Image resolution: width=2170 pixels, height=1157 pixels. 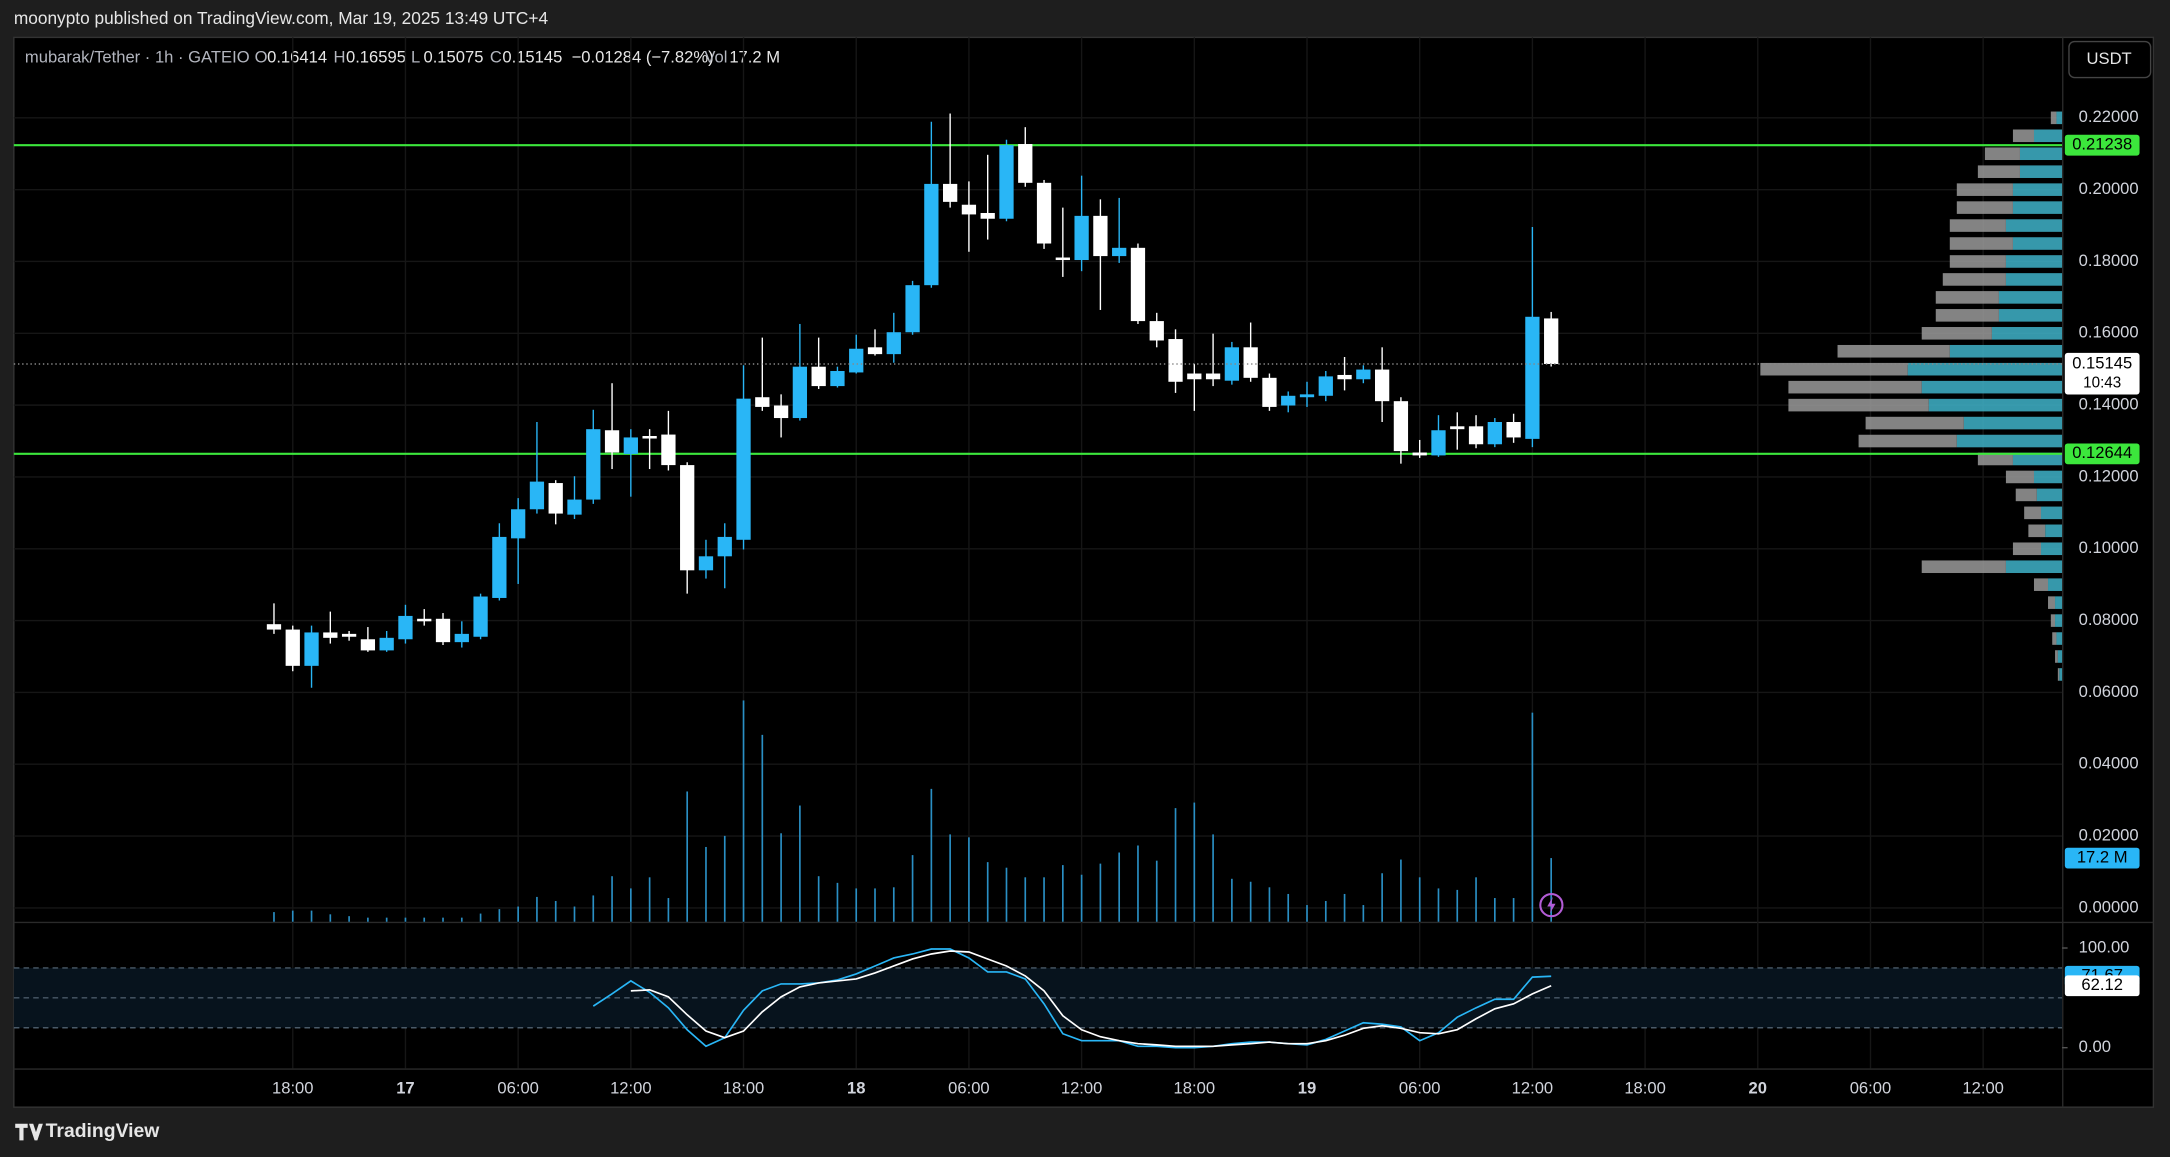 What do you see at coordinates (1533, 1088) in the screenshot?
I see `x-tick-label: 12:00` at bounding box center [1533, 1088].